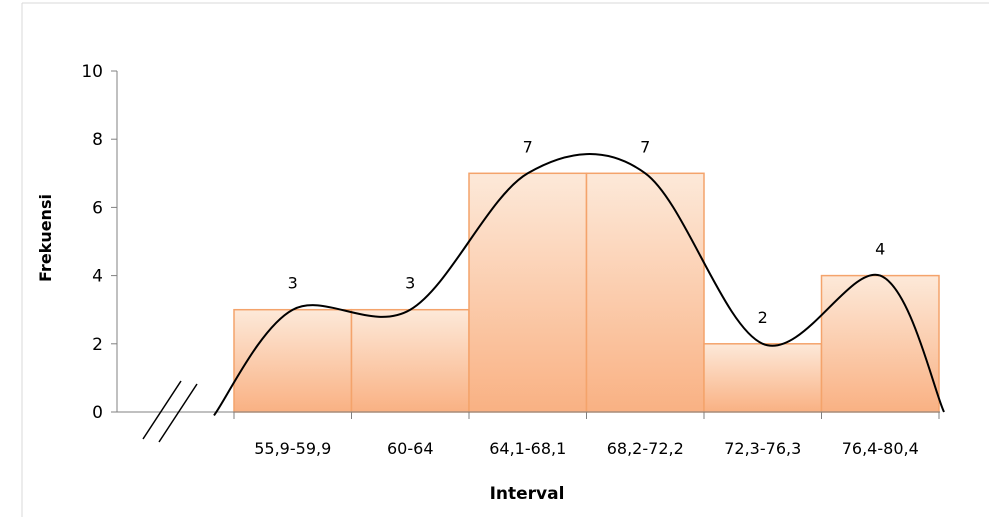  I want to click on x-tick-label: 55,9-59,9, so click(292, 448).